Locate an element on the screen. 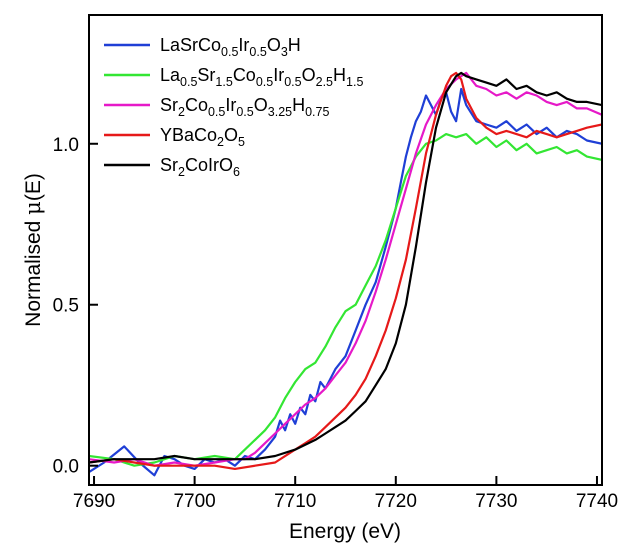 Image resolution: width=627 pixels, height=546 pixels. y-axis-title-suffix: (E) is located at coordinates (33, 187).